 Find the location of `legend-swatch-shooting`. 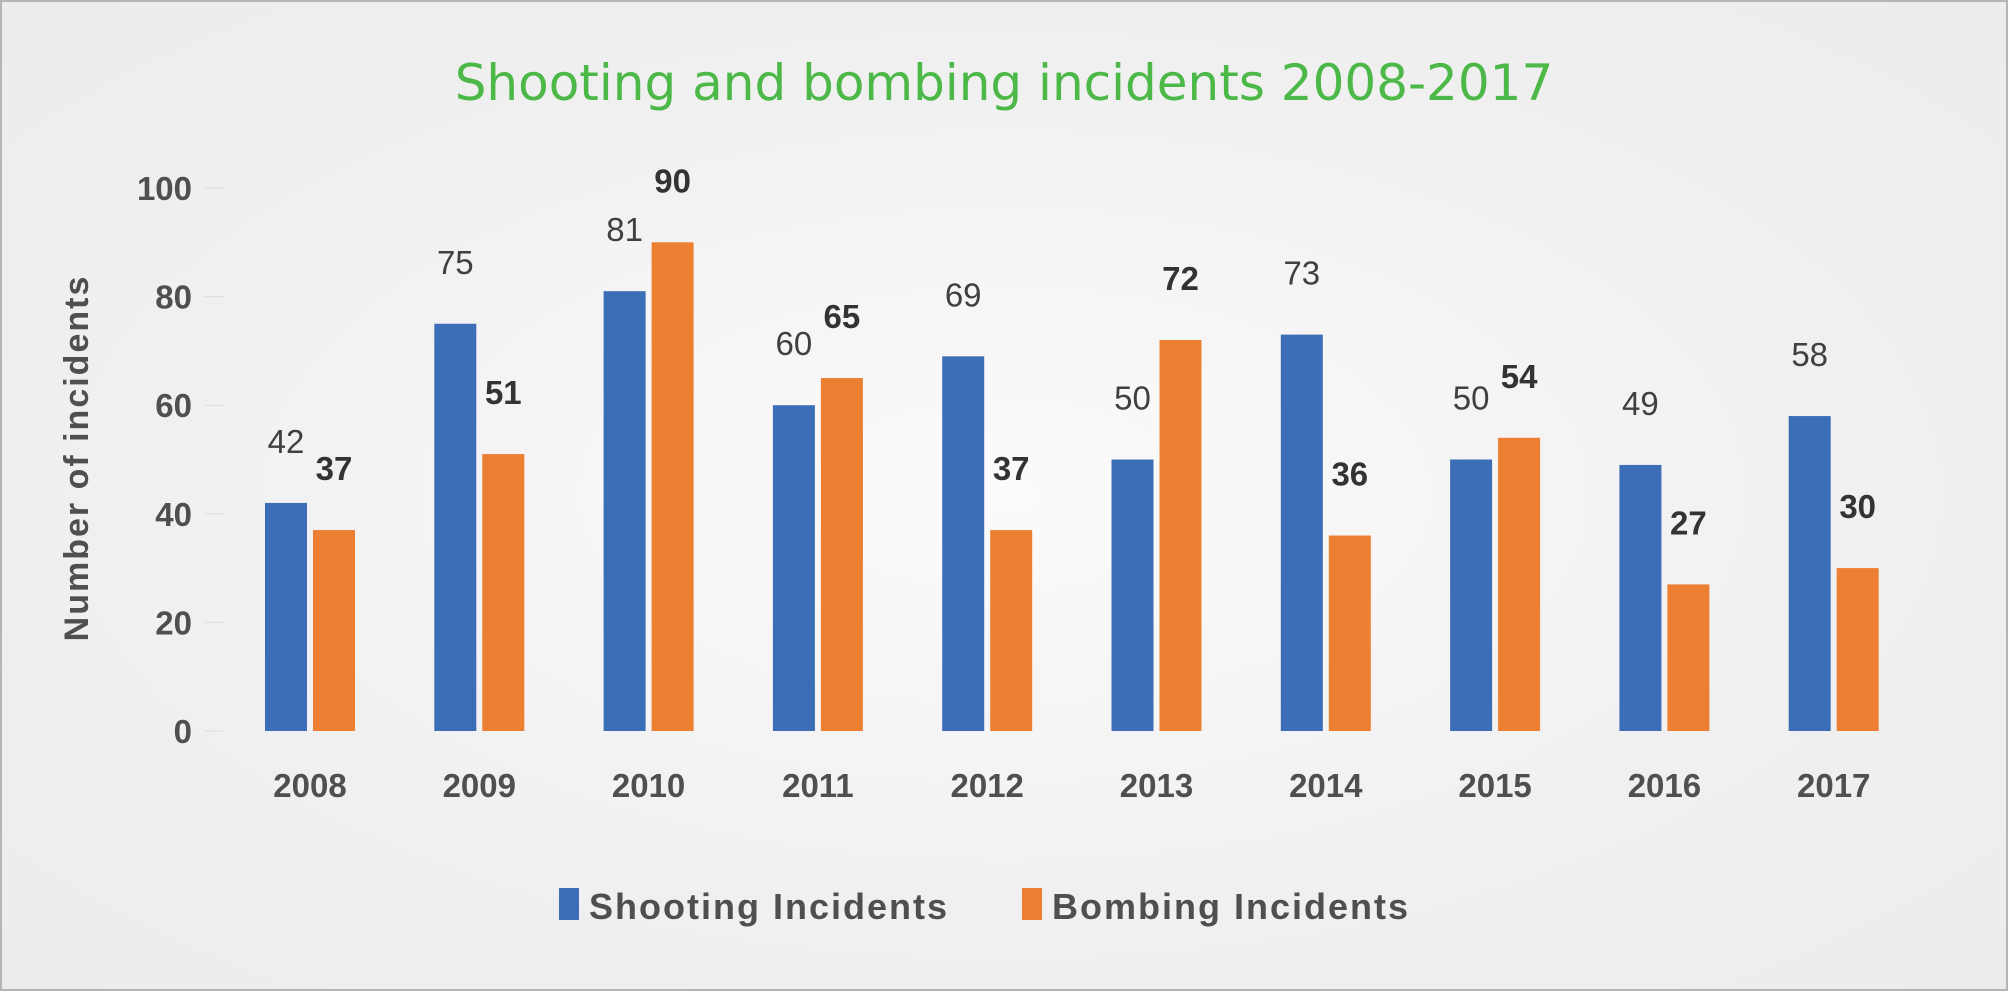

legend-swatch-shooting is located at coordinates (569, 904).